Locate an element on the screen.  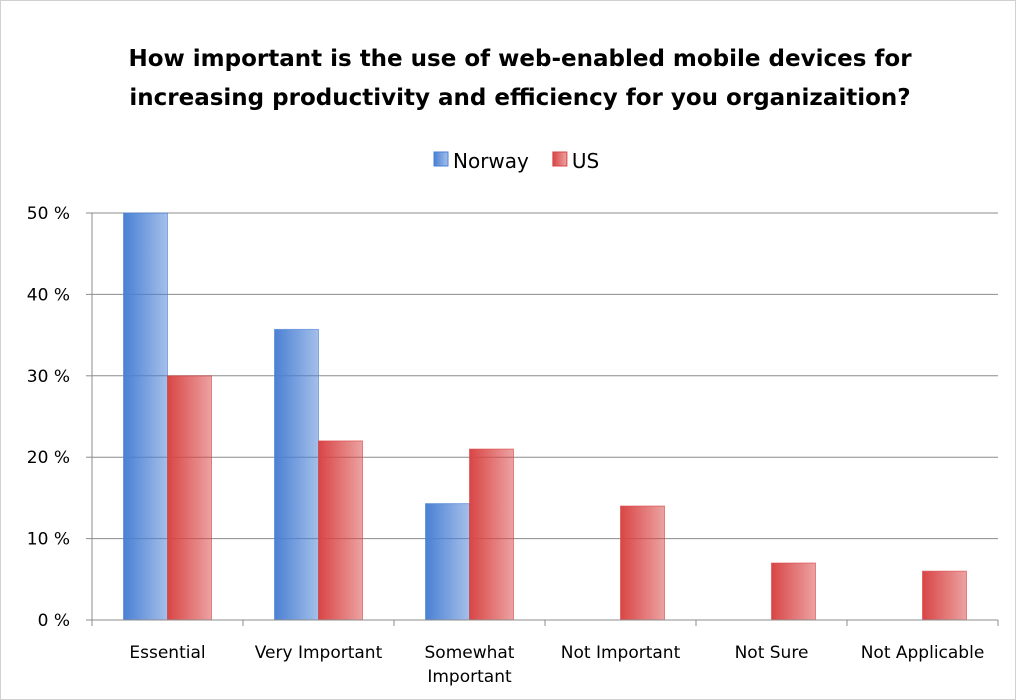
y-tick-label: 40 % is located at coordinates (48, 295).